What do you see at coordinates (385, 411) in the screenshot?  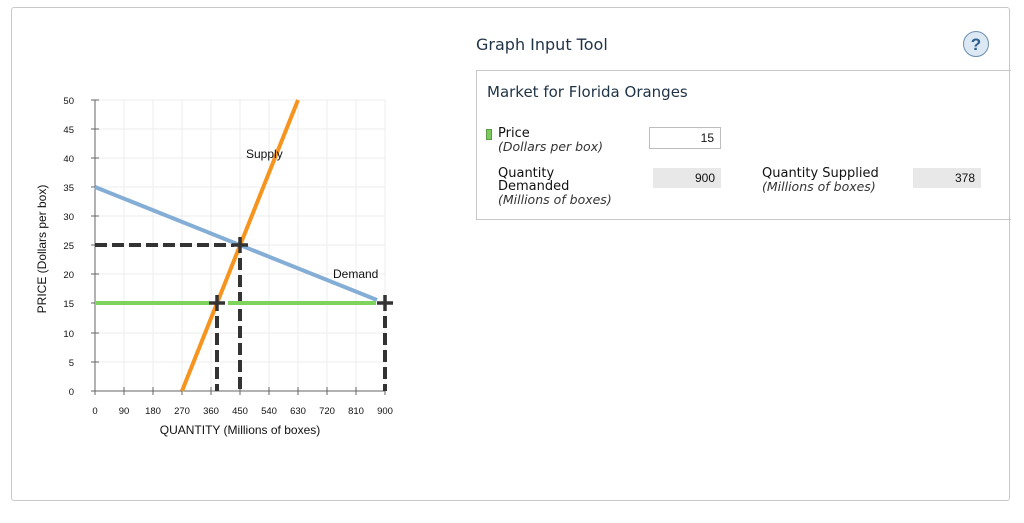 I see `svg-text: 900` at bounding box center [385, 411].